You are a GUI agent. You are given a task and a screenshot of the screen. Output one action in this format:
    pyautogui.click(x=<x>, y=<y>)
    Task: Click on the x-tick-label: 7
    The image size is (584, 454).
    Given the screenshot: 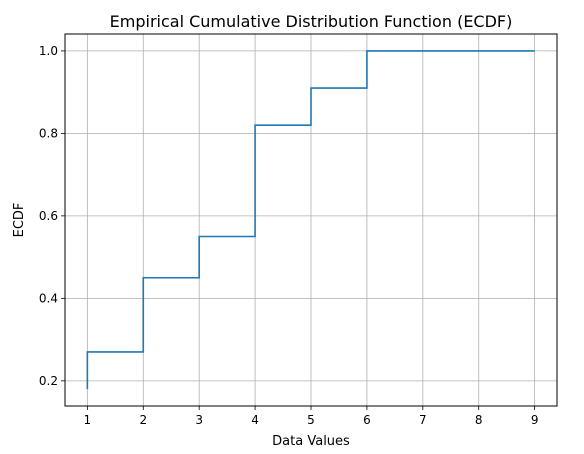 What is the action you would take?
    pyautogui.click(x=423, y=420)
    